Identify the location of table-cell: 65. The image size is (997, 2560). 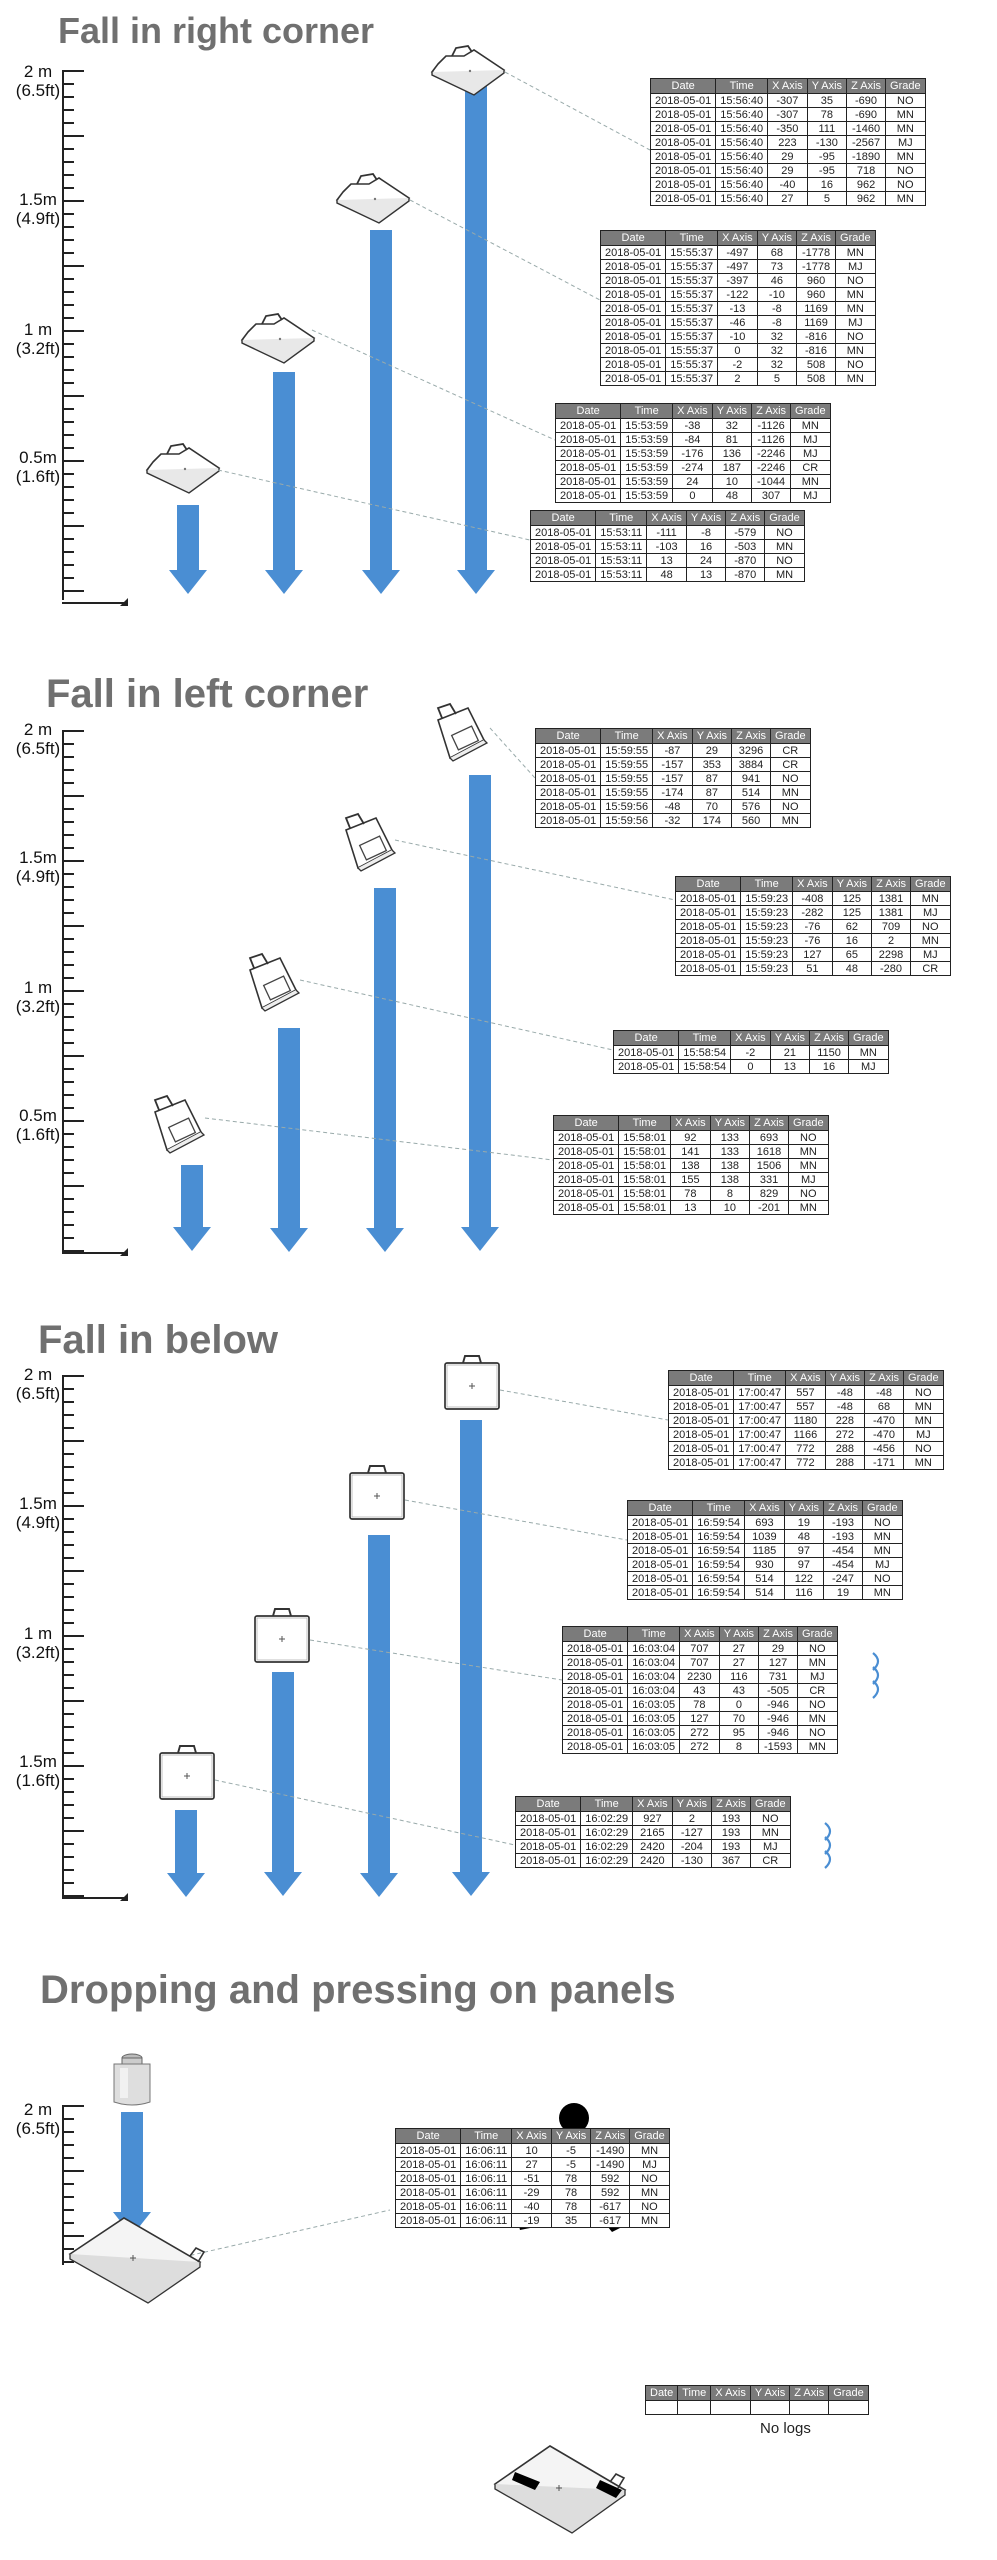
(852, 954).